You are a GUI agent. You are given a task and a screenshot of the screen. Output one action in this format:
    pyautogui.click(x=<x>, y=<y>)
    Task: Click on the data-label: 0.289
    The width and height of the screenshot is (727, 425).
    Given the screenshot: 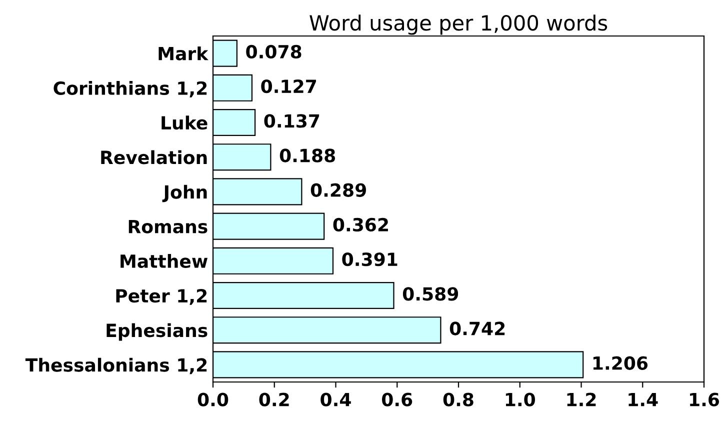 What is the action you would take?
    pyautogui.click(x=338, y=190)
    